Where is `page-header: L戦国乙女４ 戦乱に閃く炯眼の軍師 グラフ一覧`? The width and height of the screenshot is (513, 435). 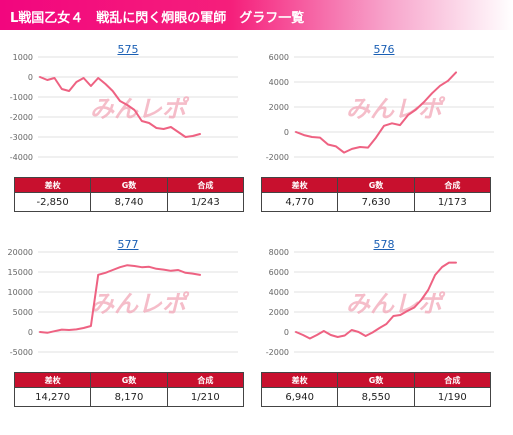
page-header: L戦国乙女４ 戦乱に閃く炯眼の軍師 グラフ一覧 is located at coordinates (256, 15).